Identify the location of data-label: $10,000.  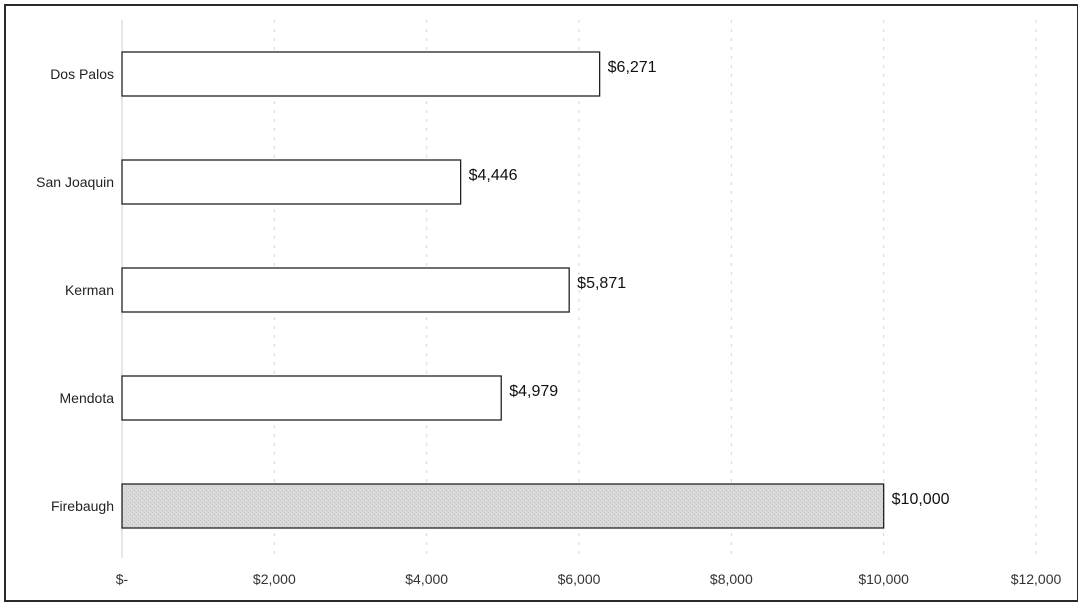
(921, 499).